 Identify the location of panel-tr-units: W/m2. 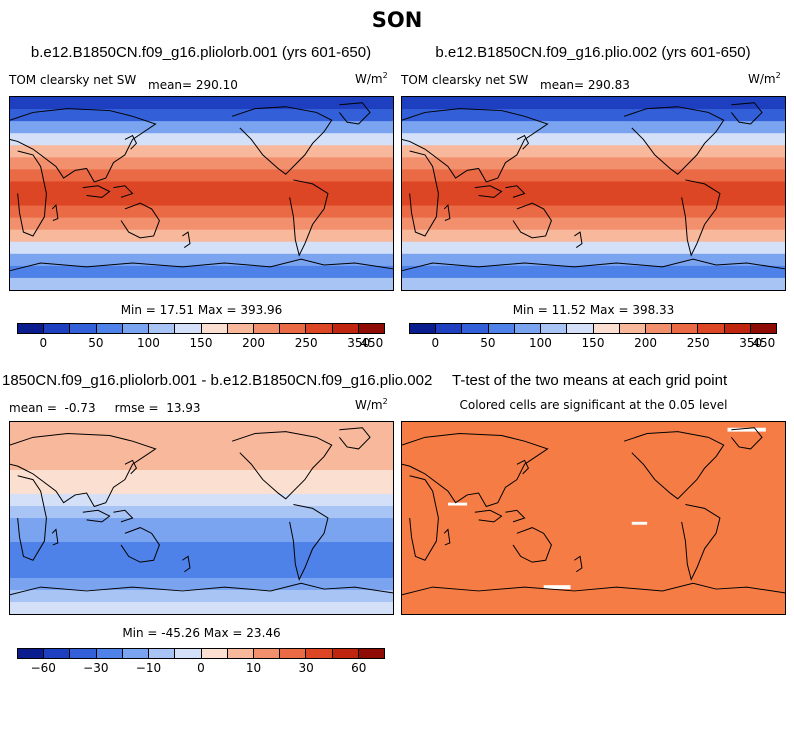
(764, 78).